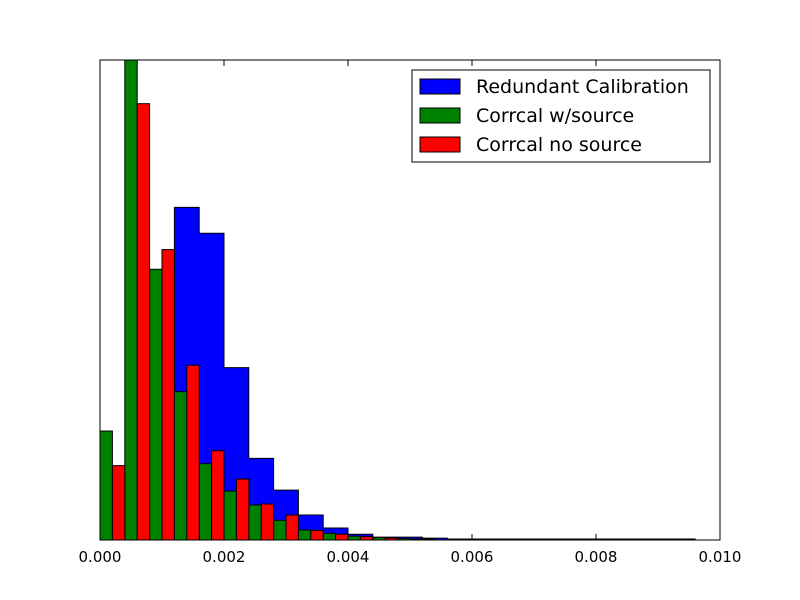 Image resolution: width=800 pixels, height=600 pixels. I want to click on x-tick-label: 0.006, so click(472, 557).